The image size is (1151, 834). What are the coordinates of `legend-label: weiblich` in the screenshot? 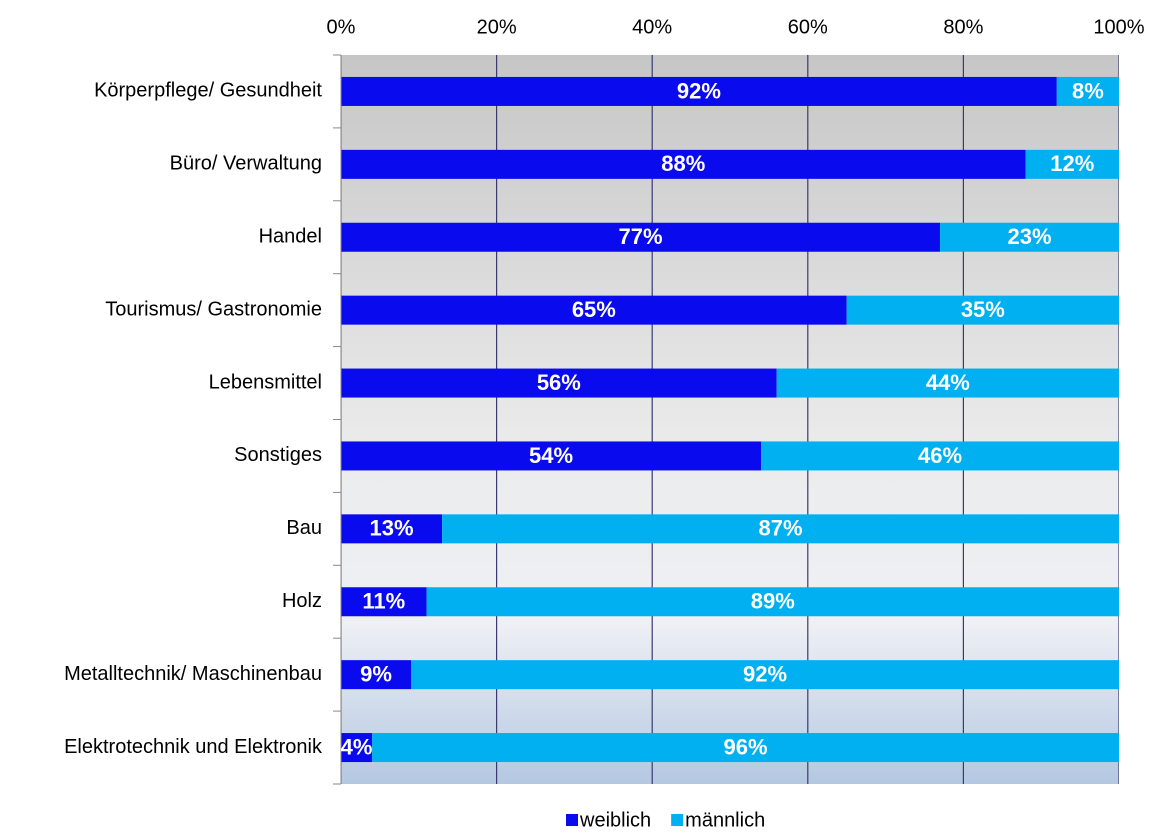 It's located at (615, 820).